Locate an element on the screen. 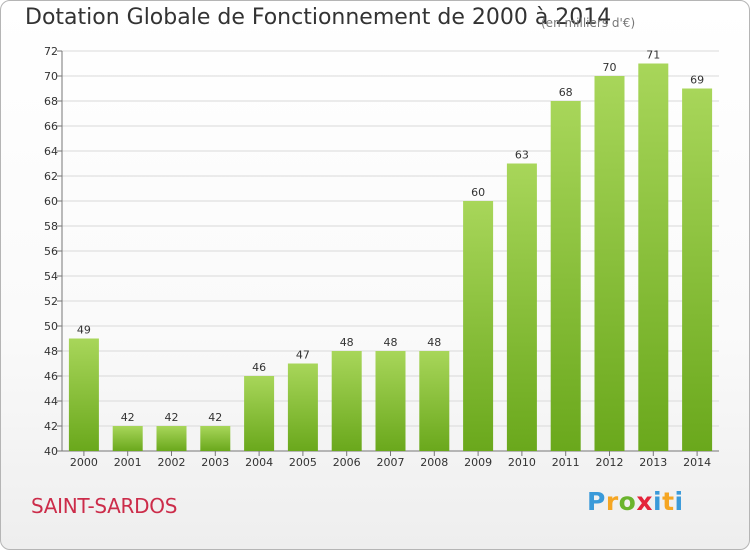 The height and width of the screenshot is (550, 750). y-tick-label: 50 is located at coordinates (51, 326).